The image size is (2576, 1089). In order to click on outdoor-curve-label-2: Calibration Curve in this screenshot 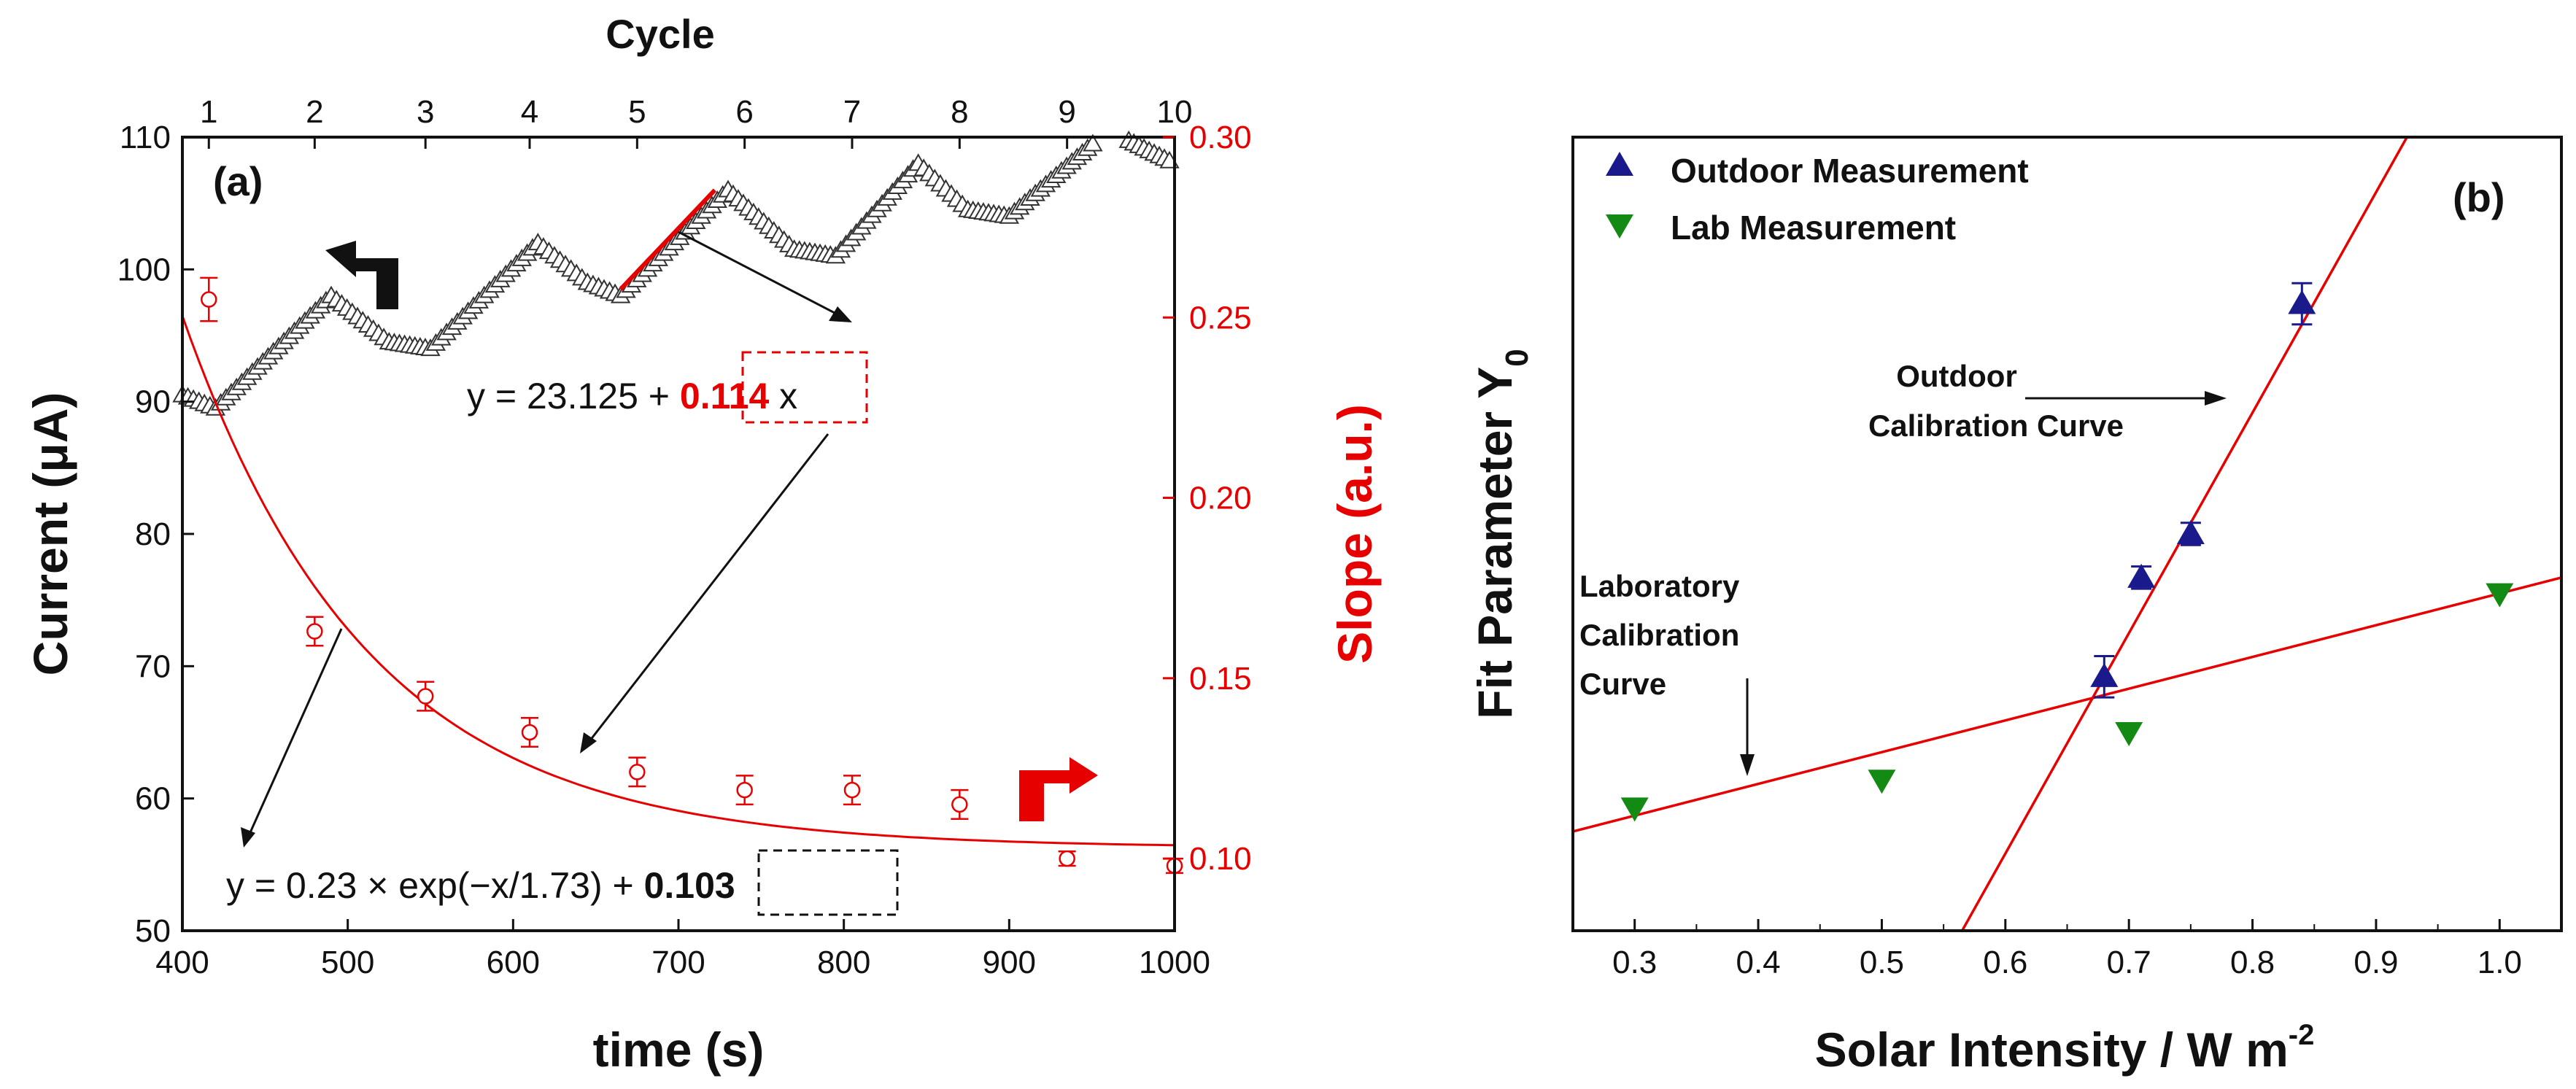, I will do `click(1996, 425)`.